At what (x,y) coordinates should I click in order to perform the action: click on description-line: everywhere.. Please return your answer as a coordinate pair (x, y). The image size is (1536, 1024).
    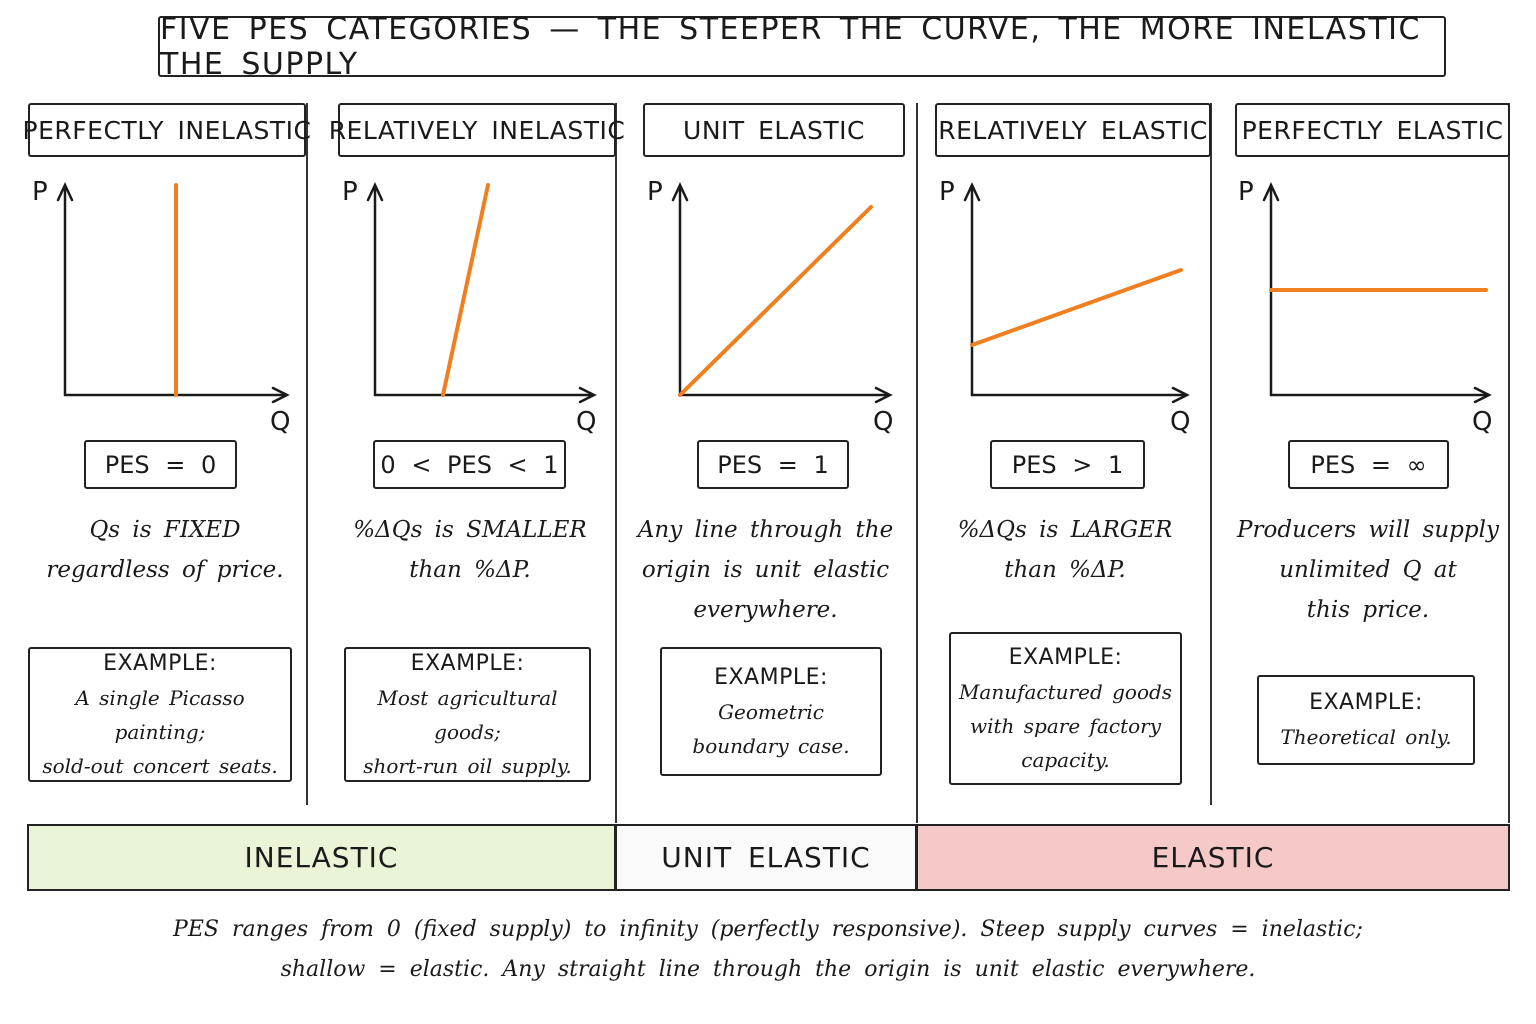
    Looking at the image, I should click on (765, 610).